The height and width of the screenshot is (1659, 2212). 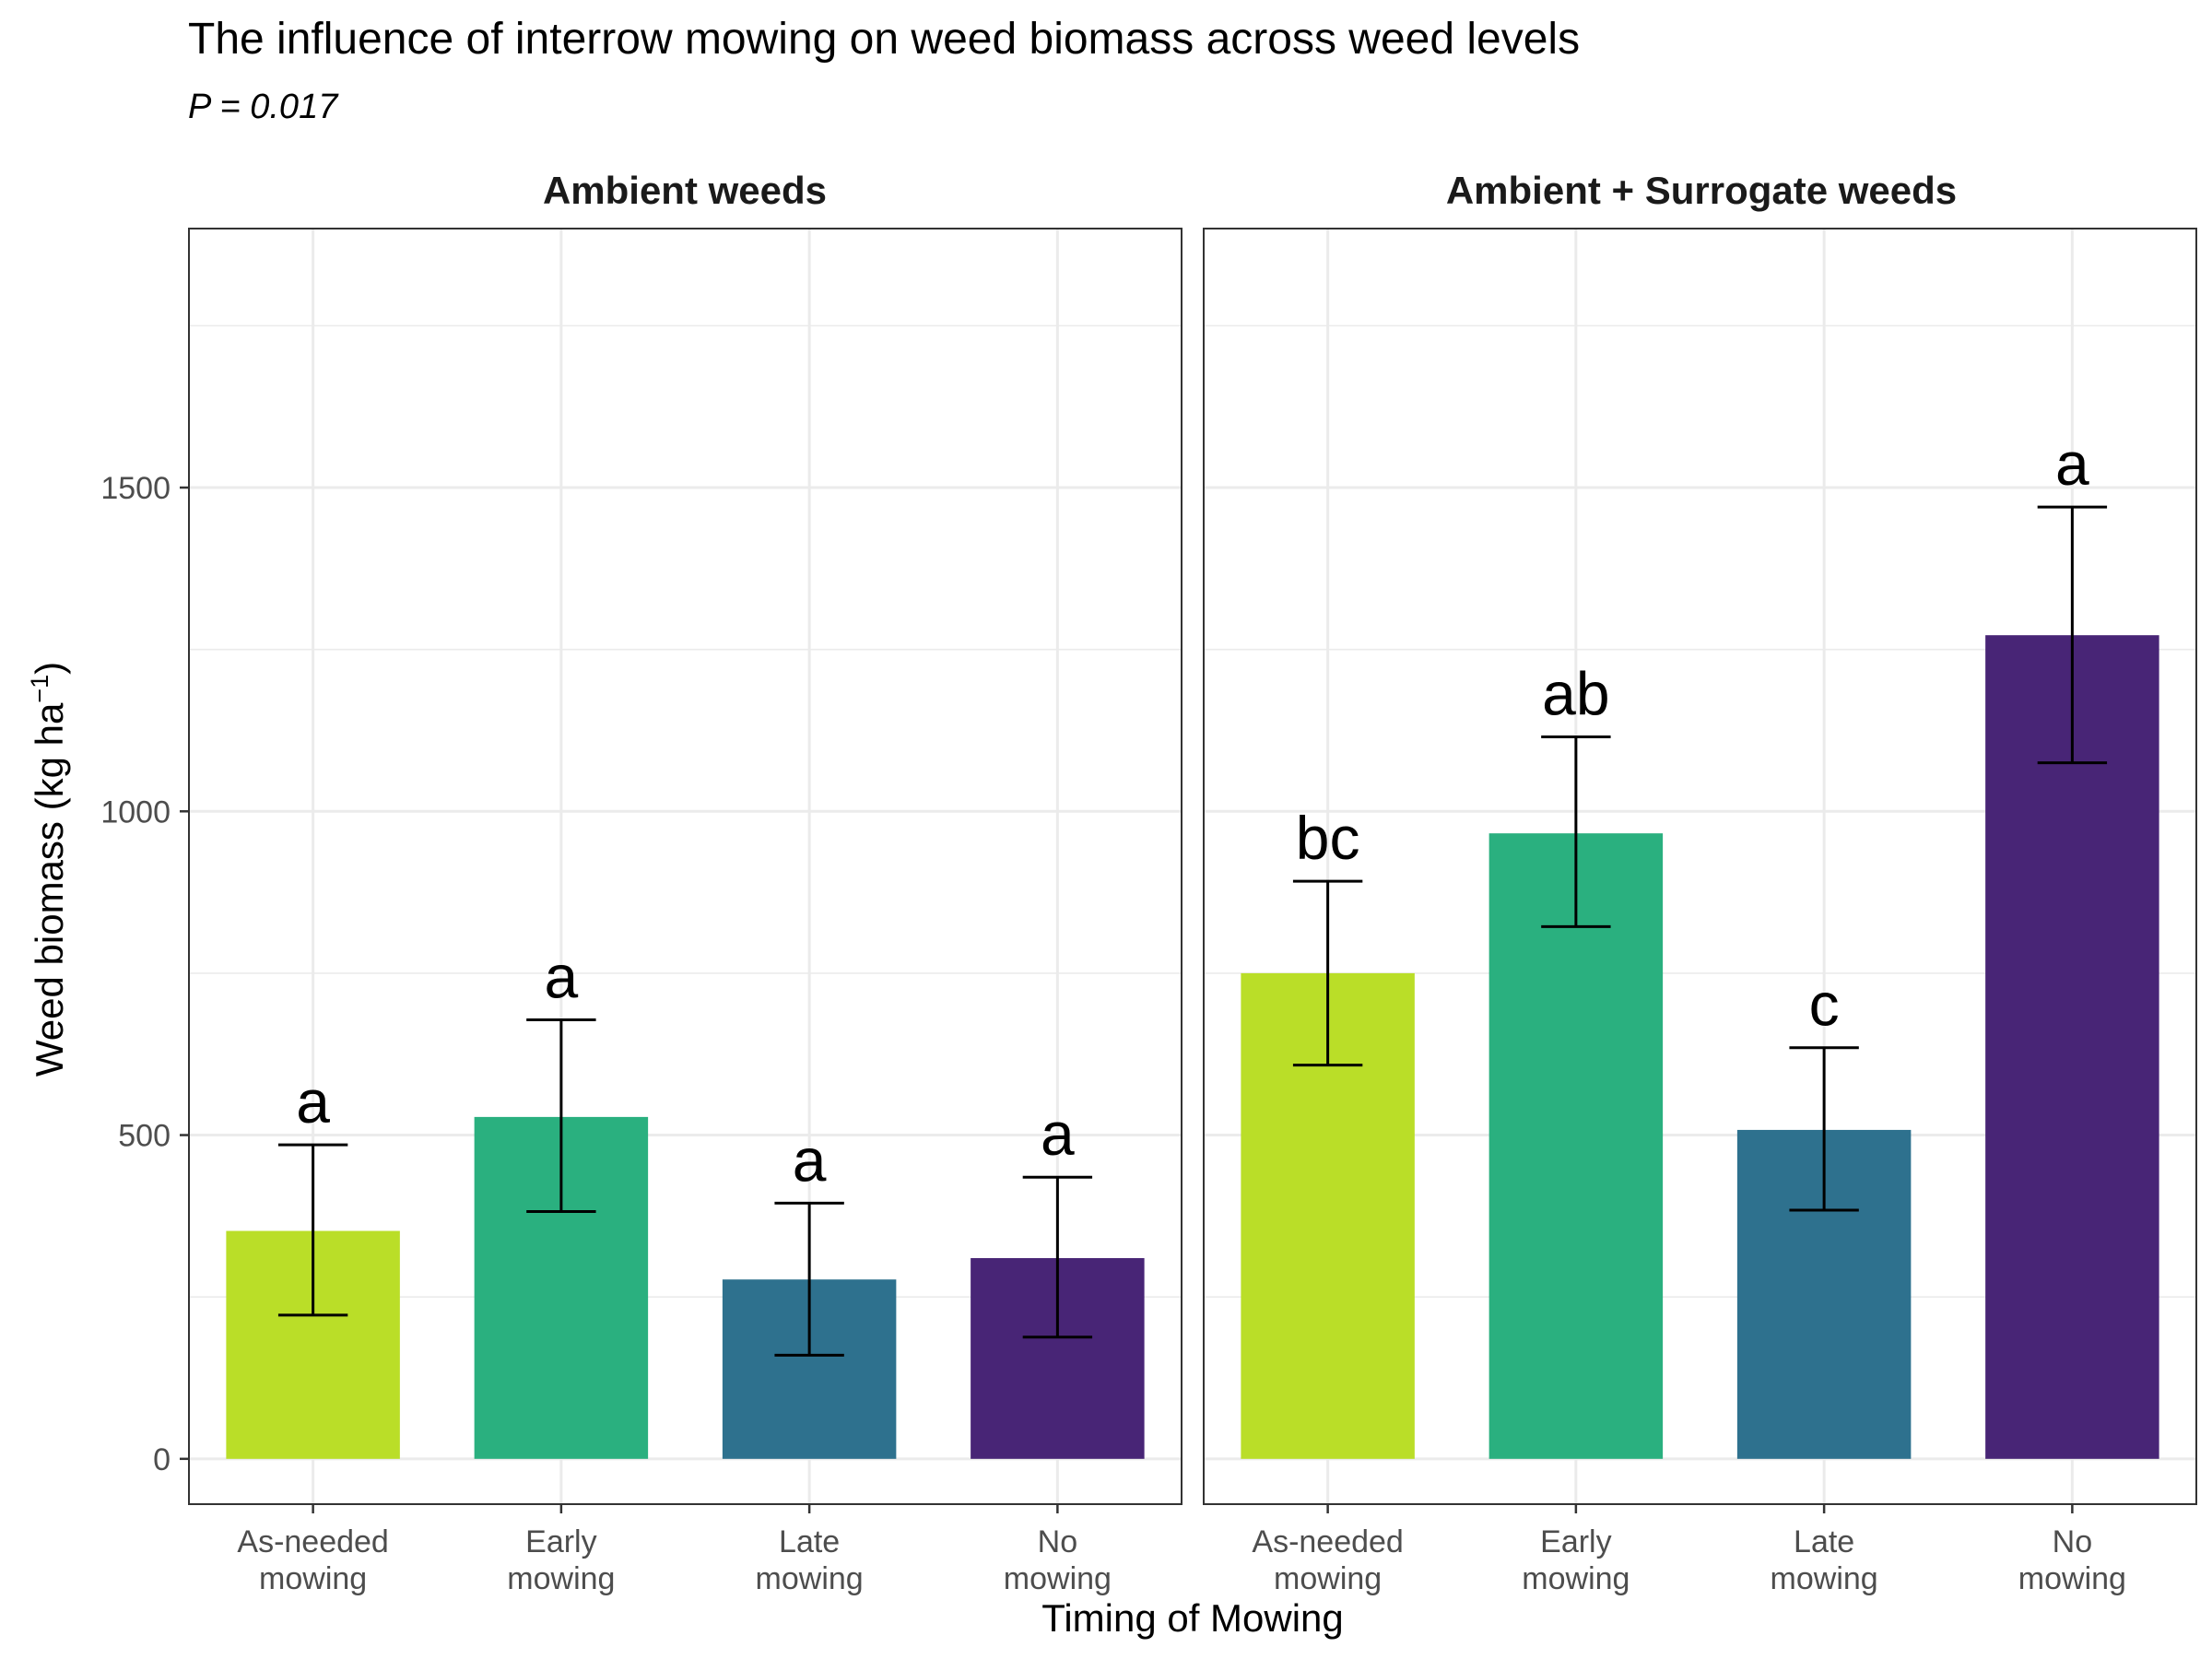 I want to click on y-axis-label-close: ), so click(x=49, y=668).